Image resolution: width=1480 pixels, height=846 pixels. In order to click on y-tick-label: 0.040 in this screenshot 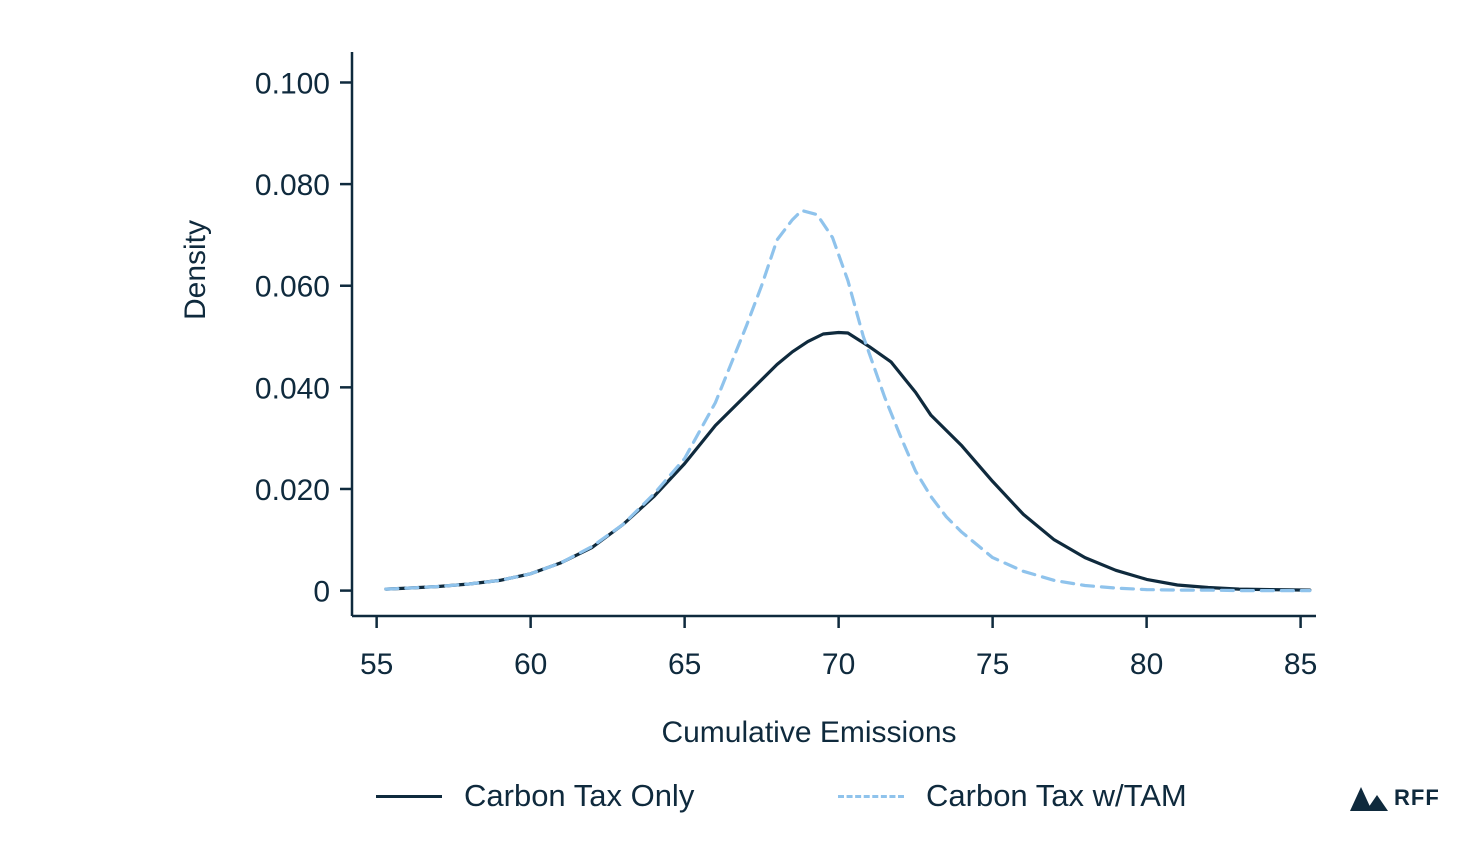, I will do `click(292, 388)`.